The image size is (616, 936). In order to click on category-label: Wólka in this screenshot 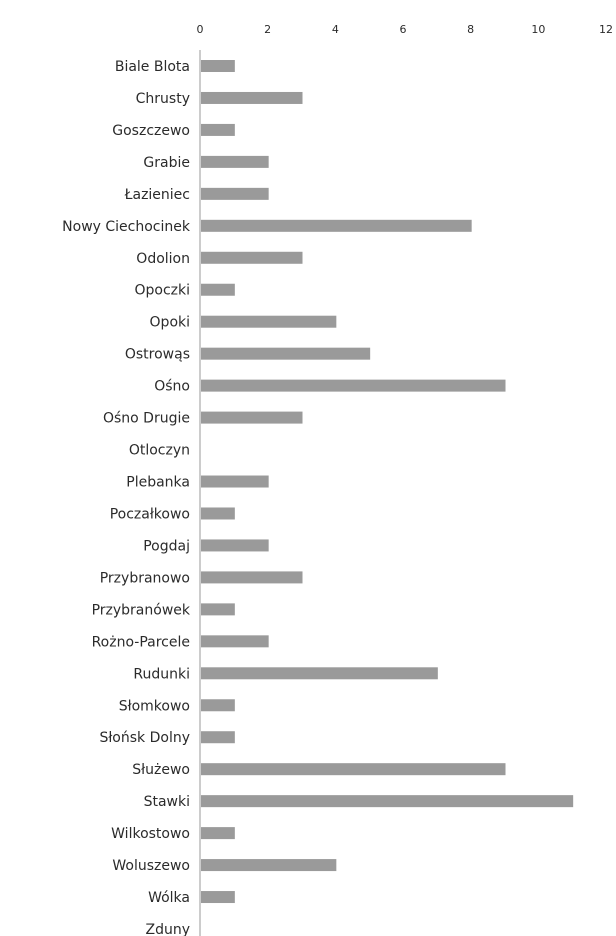, I will do `click(169, 898)`.